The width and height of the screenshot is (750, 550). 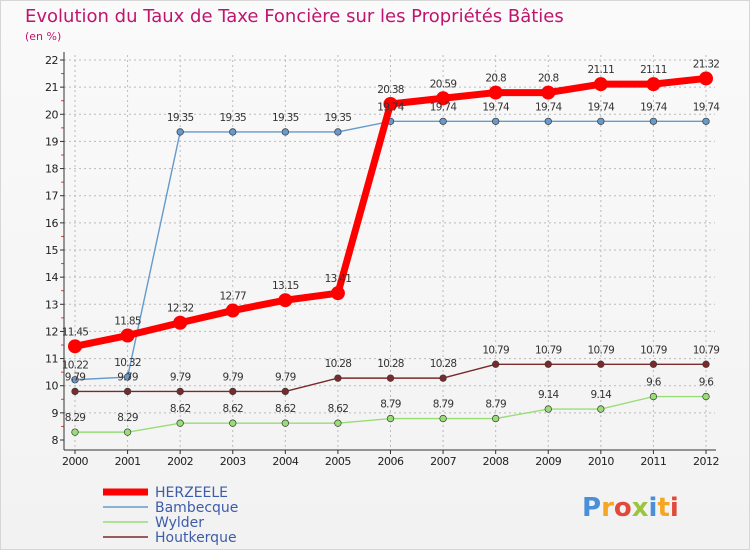 I want to click on logo-letter: r, so click(x=607, y=508).